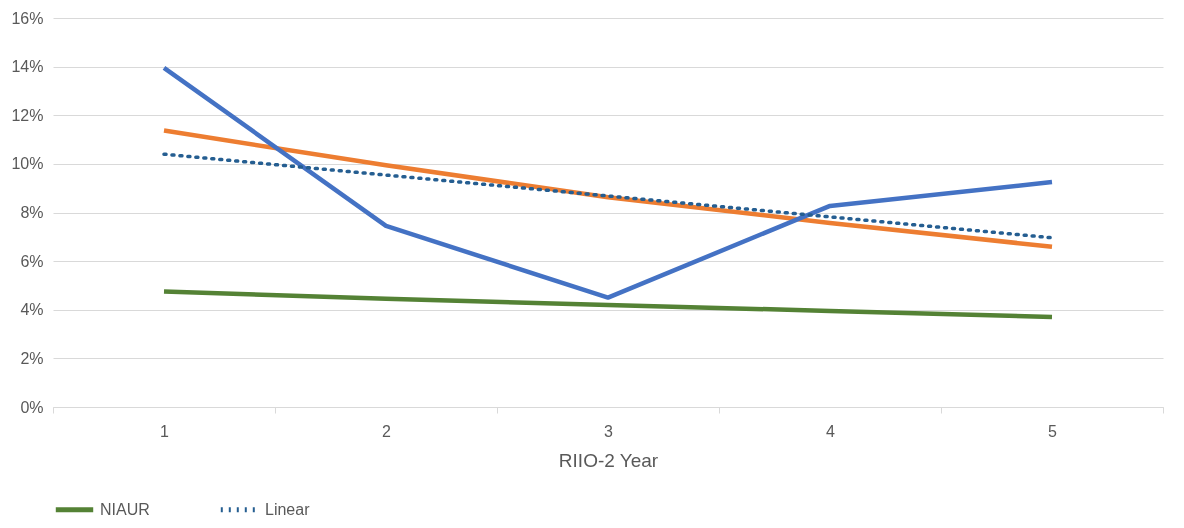 This screenshot has height=528, width=1184. I want to click on x-tick-label: 1, so click(165, 431).